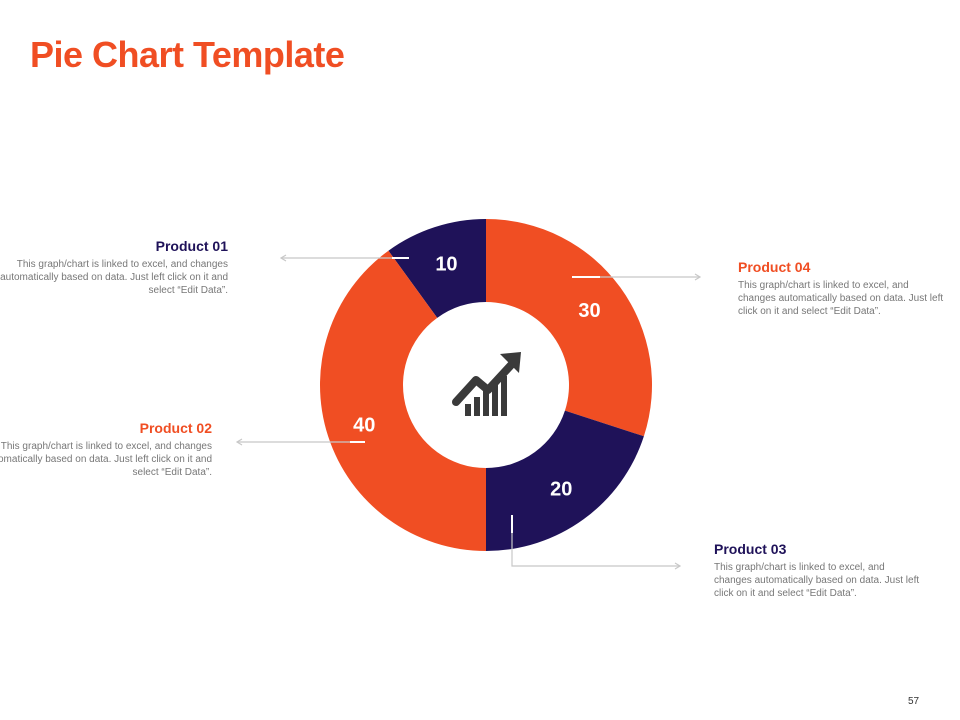  Describe the element at coordinates (678, 566) in the screenshot. I see `connector-product-03-arrowhead` at that location.